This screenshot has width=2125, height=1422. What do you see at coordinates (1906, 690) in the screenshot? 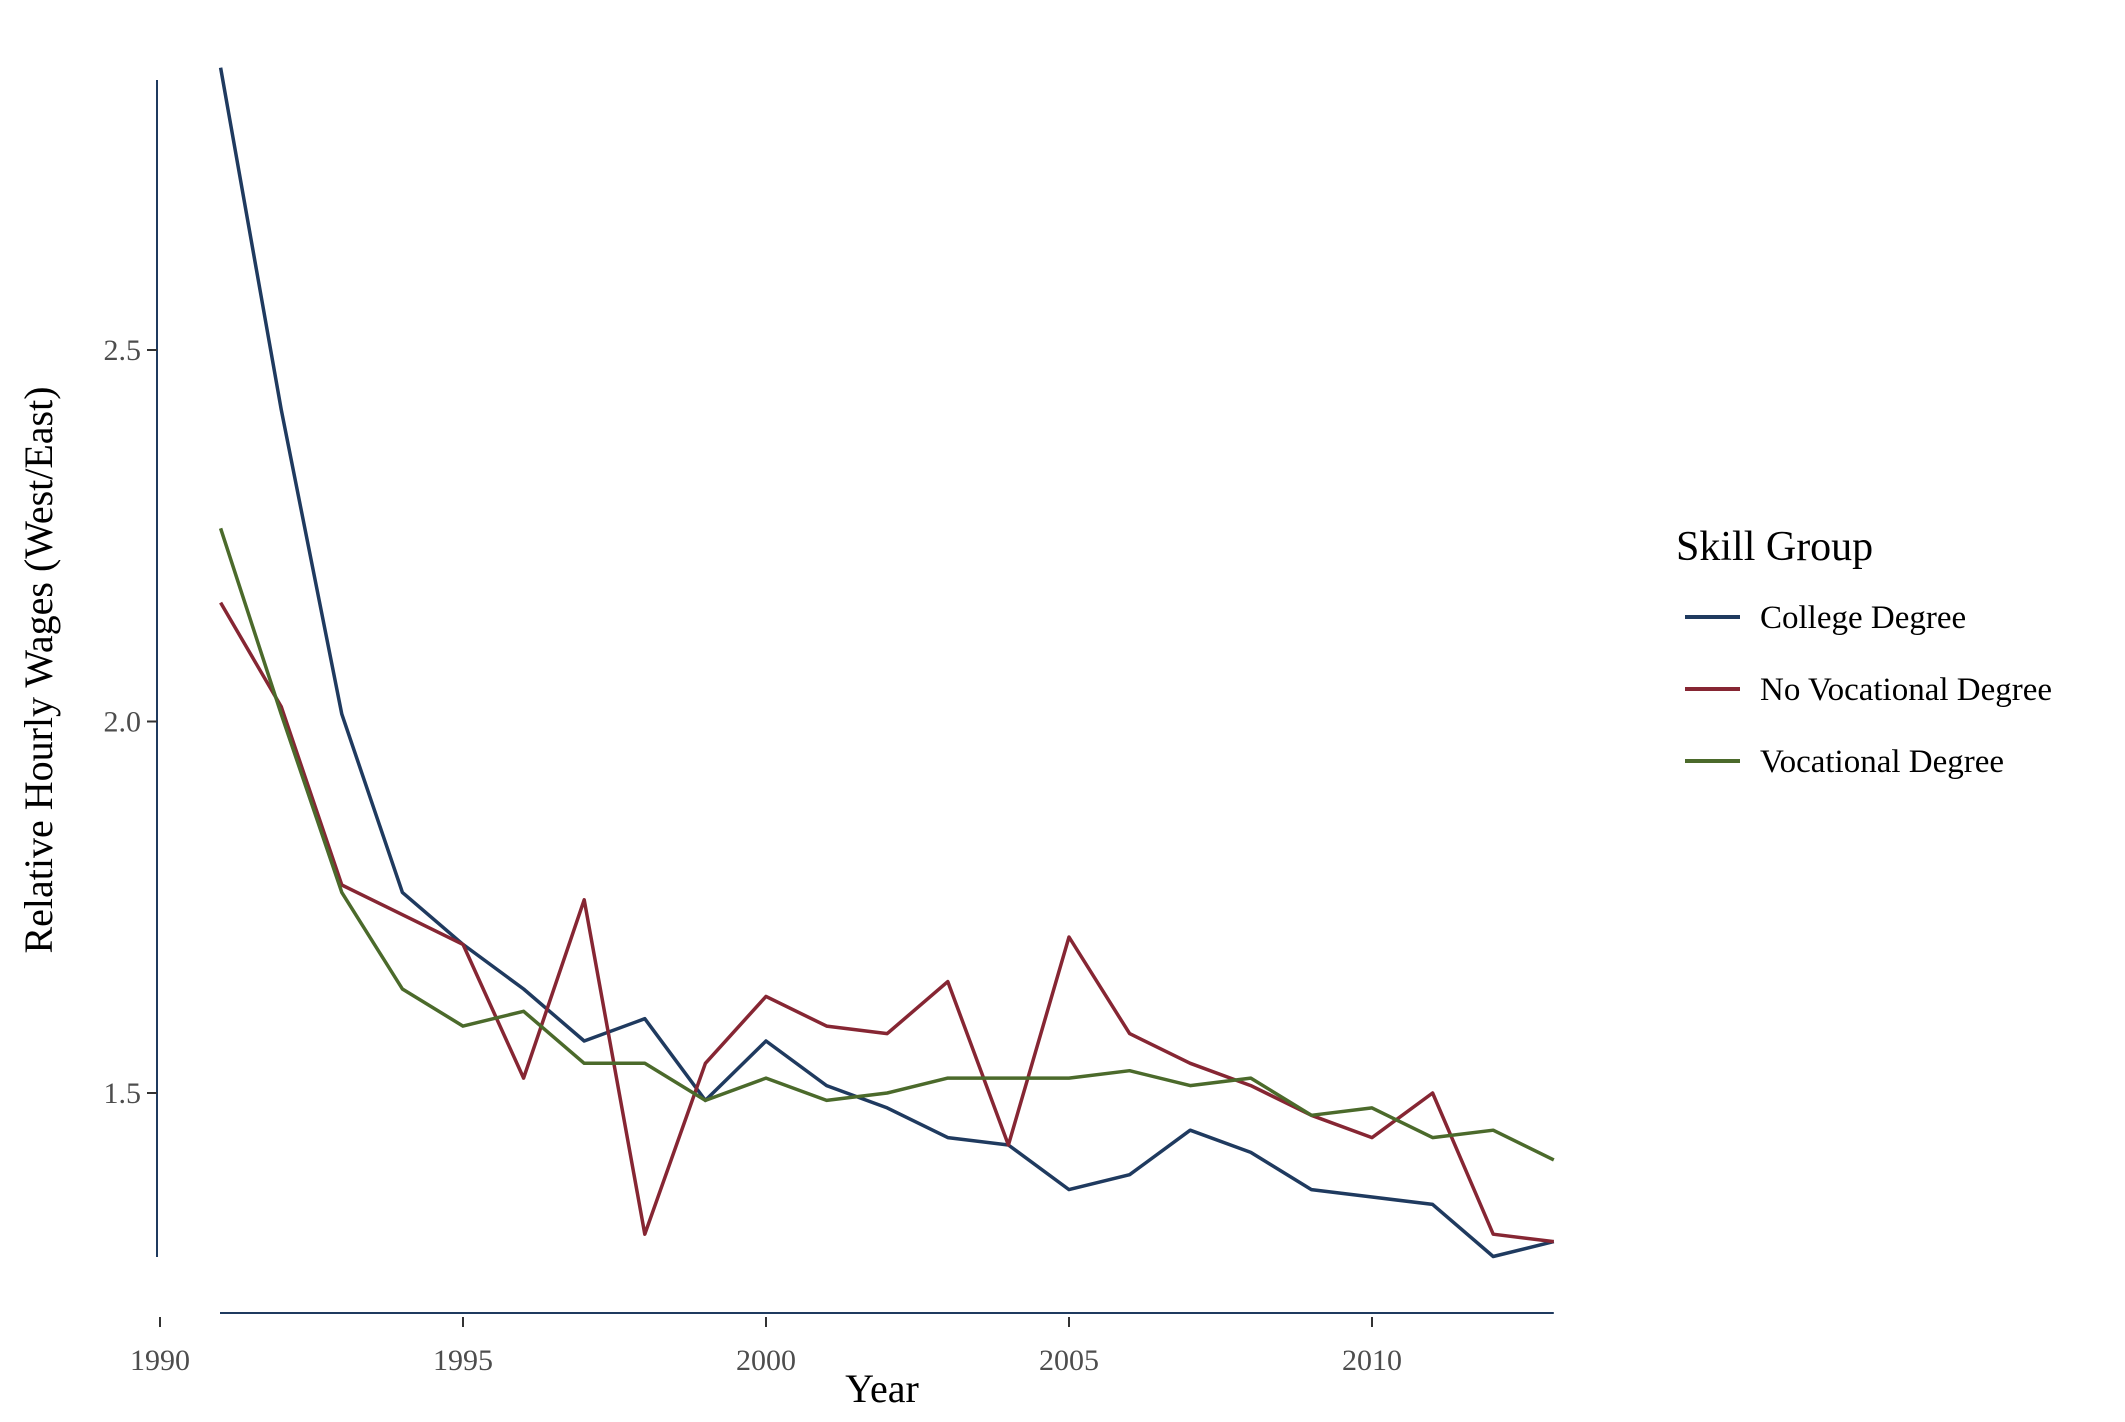
I see `legend-label: No Vocational Degree` at bounding box center [1906, 690].